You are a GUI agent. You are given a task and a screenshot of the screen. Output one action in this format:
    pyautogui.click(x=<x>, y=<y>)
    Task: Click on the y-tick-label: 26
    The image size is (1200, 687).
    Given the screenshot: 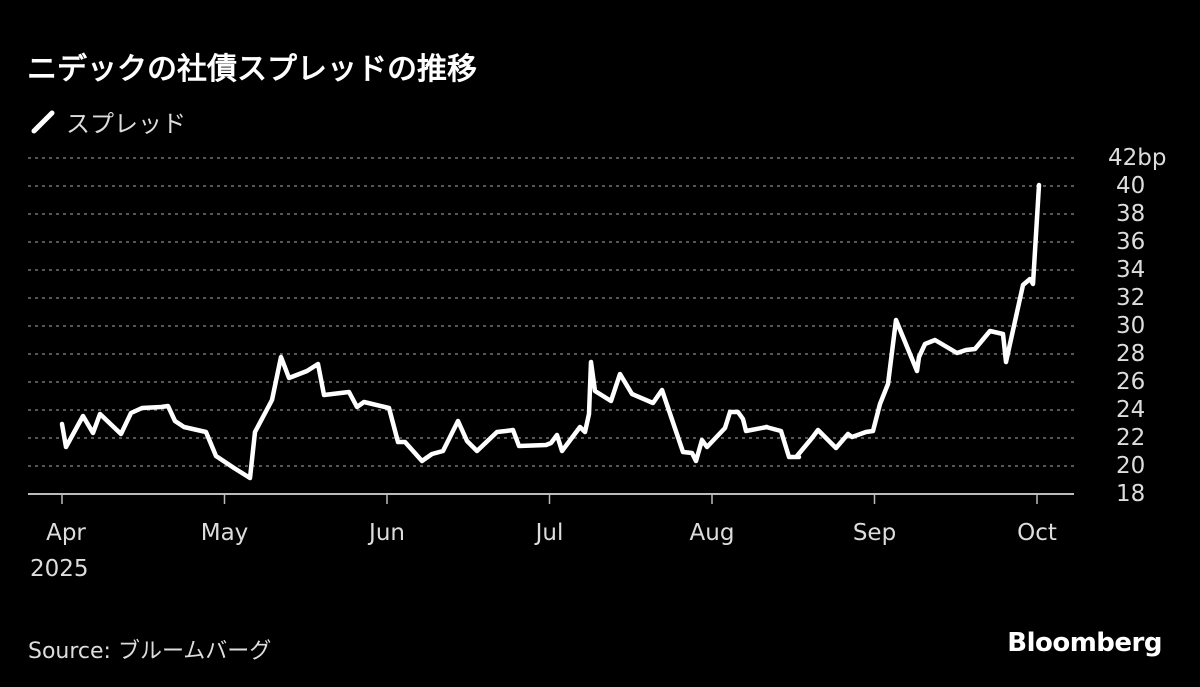 What is the action you would take?
    pyautogui.click(x=1131, y=382)
    